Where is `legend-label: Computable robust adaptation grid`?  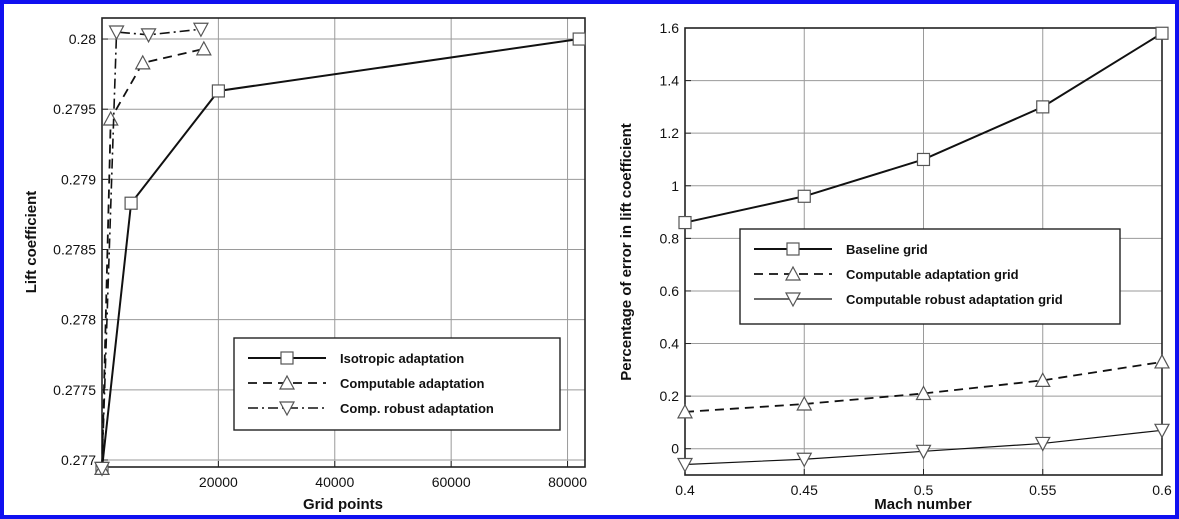 legend-label: Computable robust adaptation grid is located at coordinates (954, 299).